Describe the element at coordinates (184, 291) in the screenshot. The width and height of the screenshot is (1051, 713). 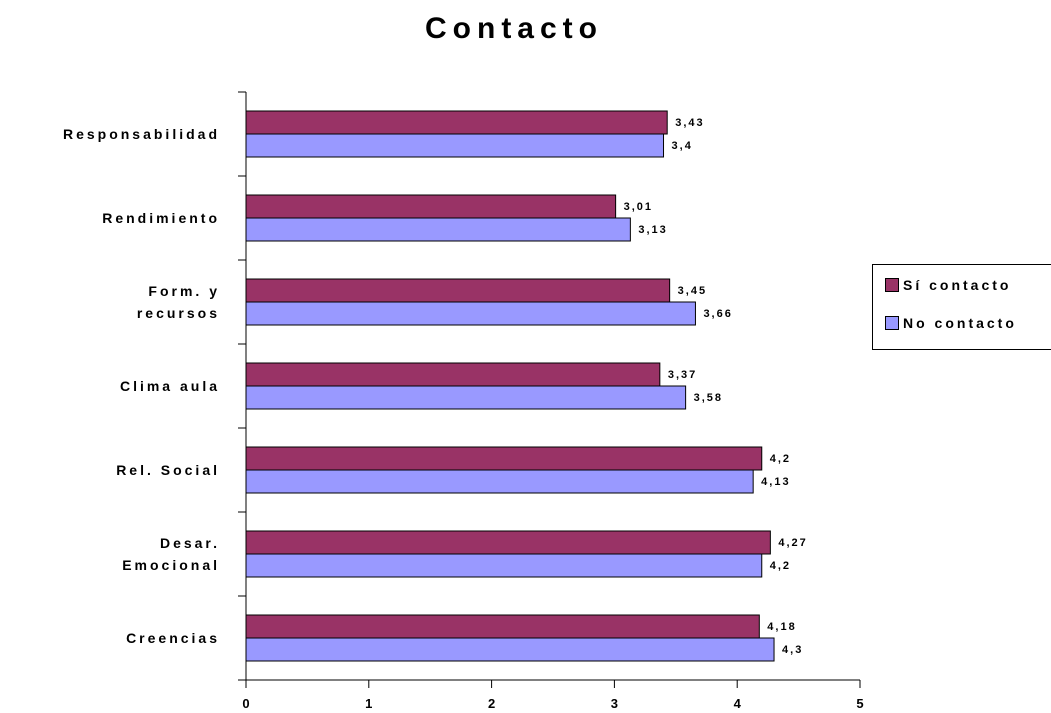
I see `category-label: Form. y` at that location.